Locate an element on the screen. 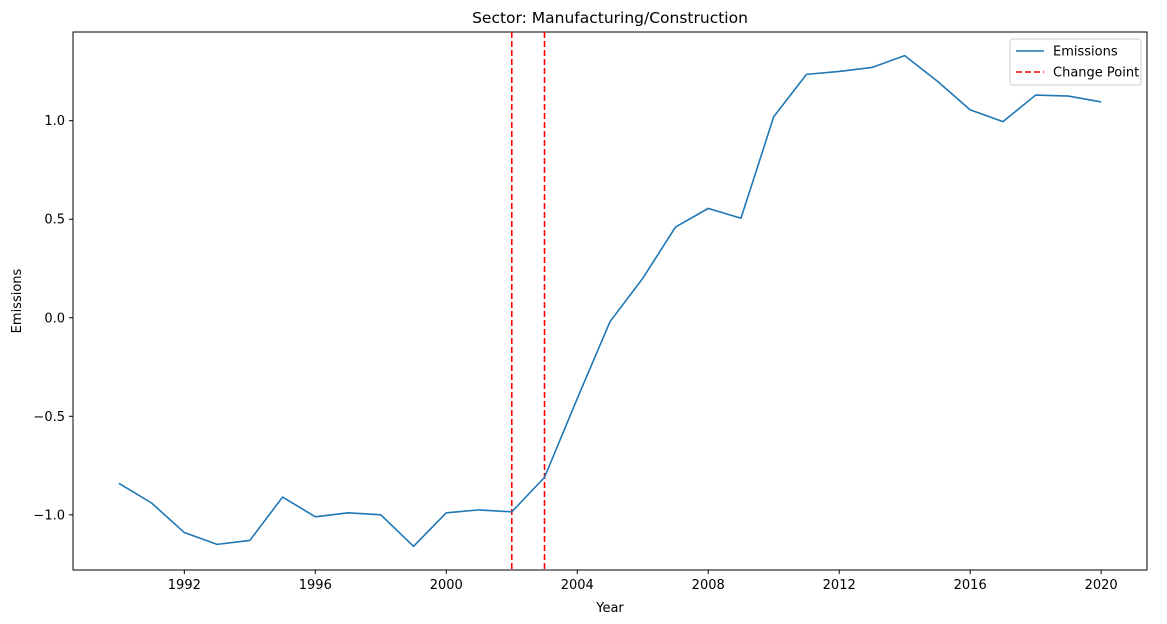  chart-title: Sector: Manufacturing/Construction is located at coordinates (610, 18).